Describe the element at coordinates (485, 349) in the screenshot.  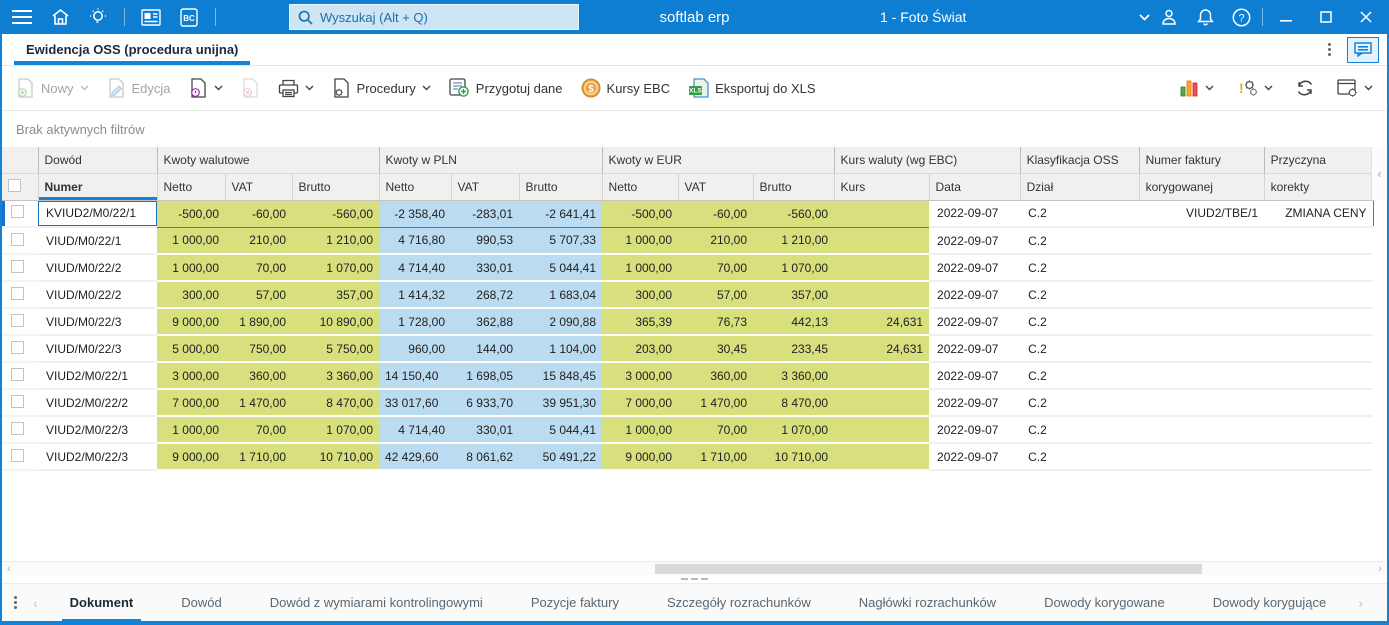
I see `cell-pv: 144,00` at that location.